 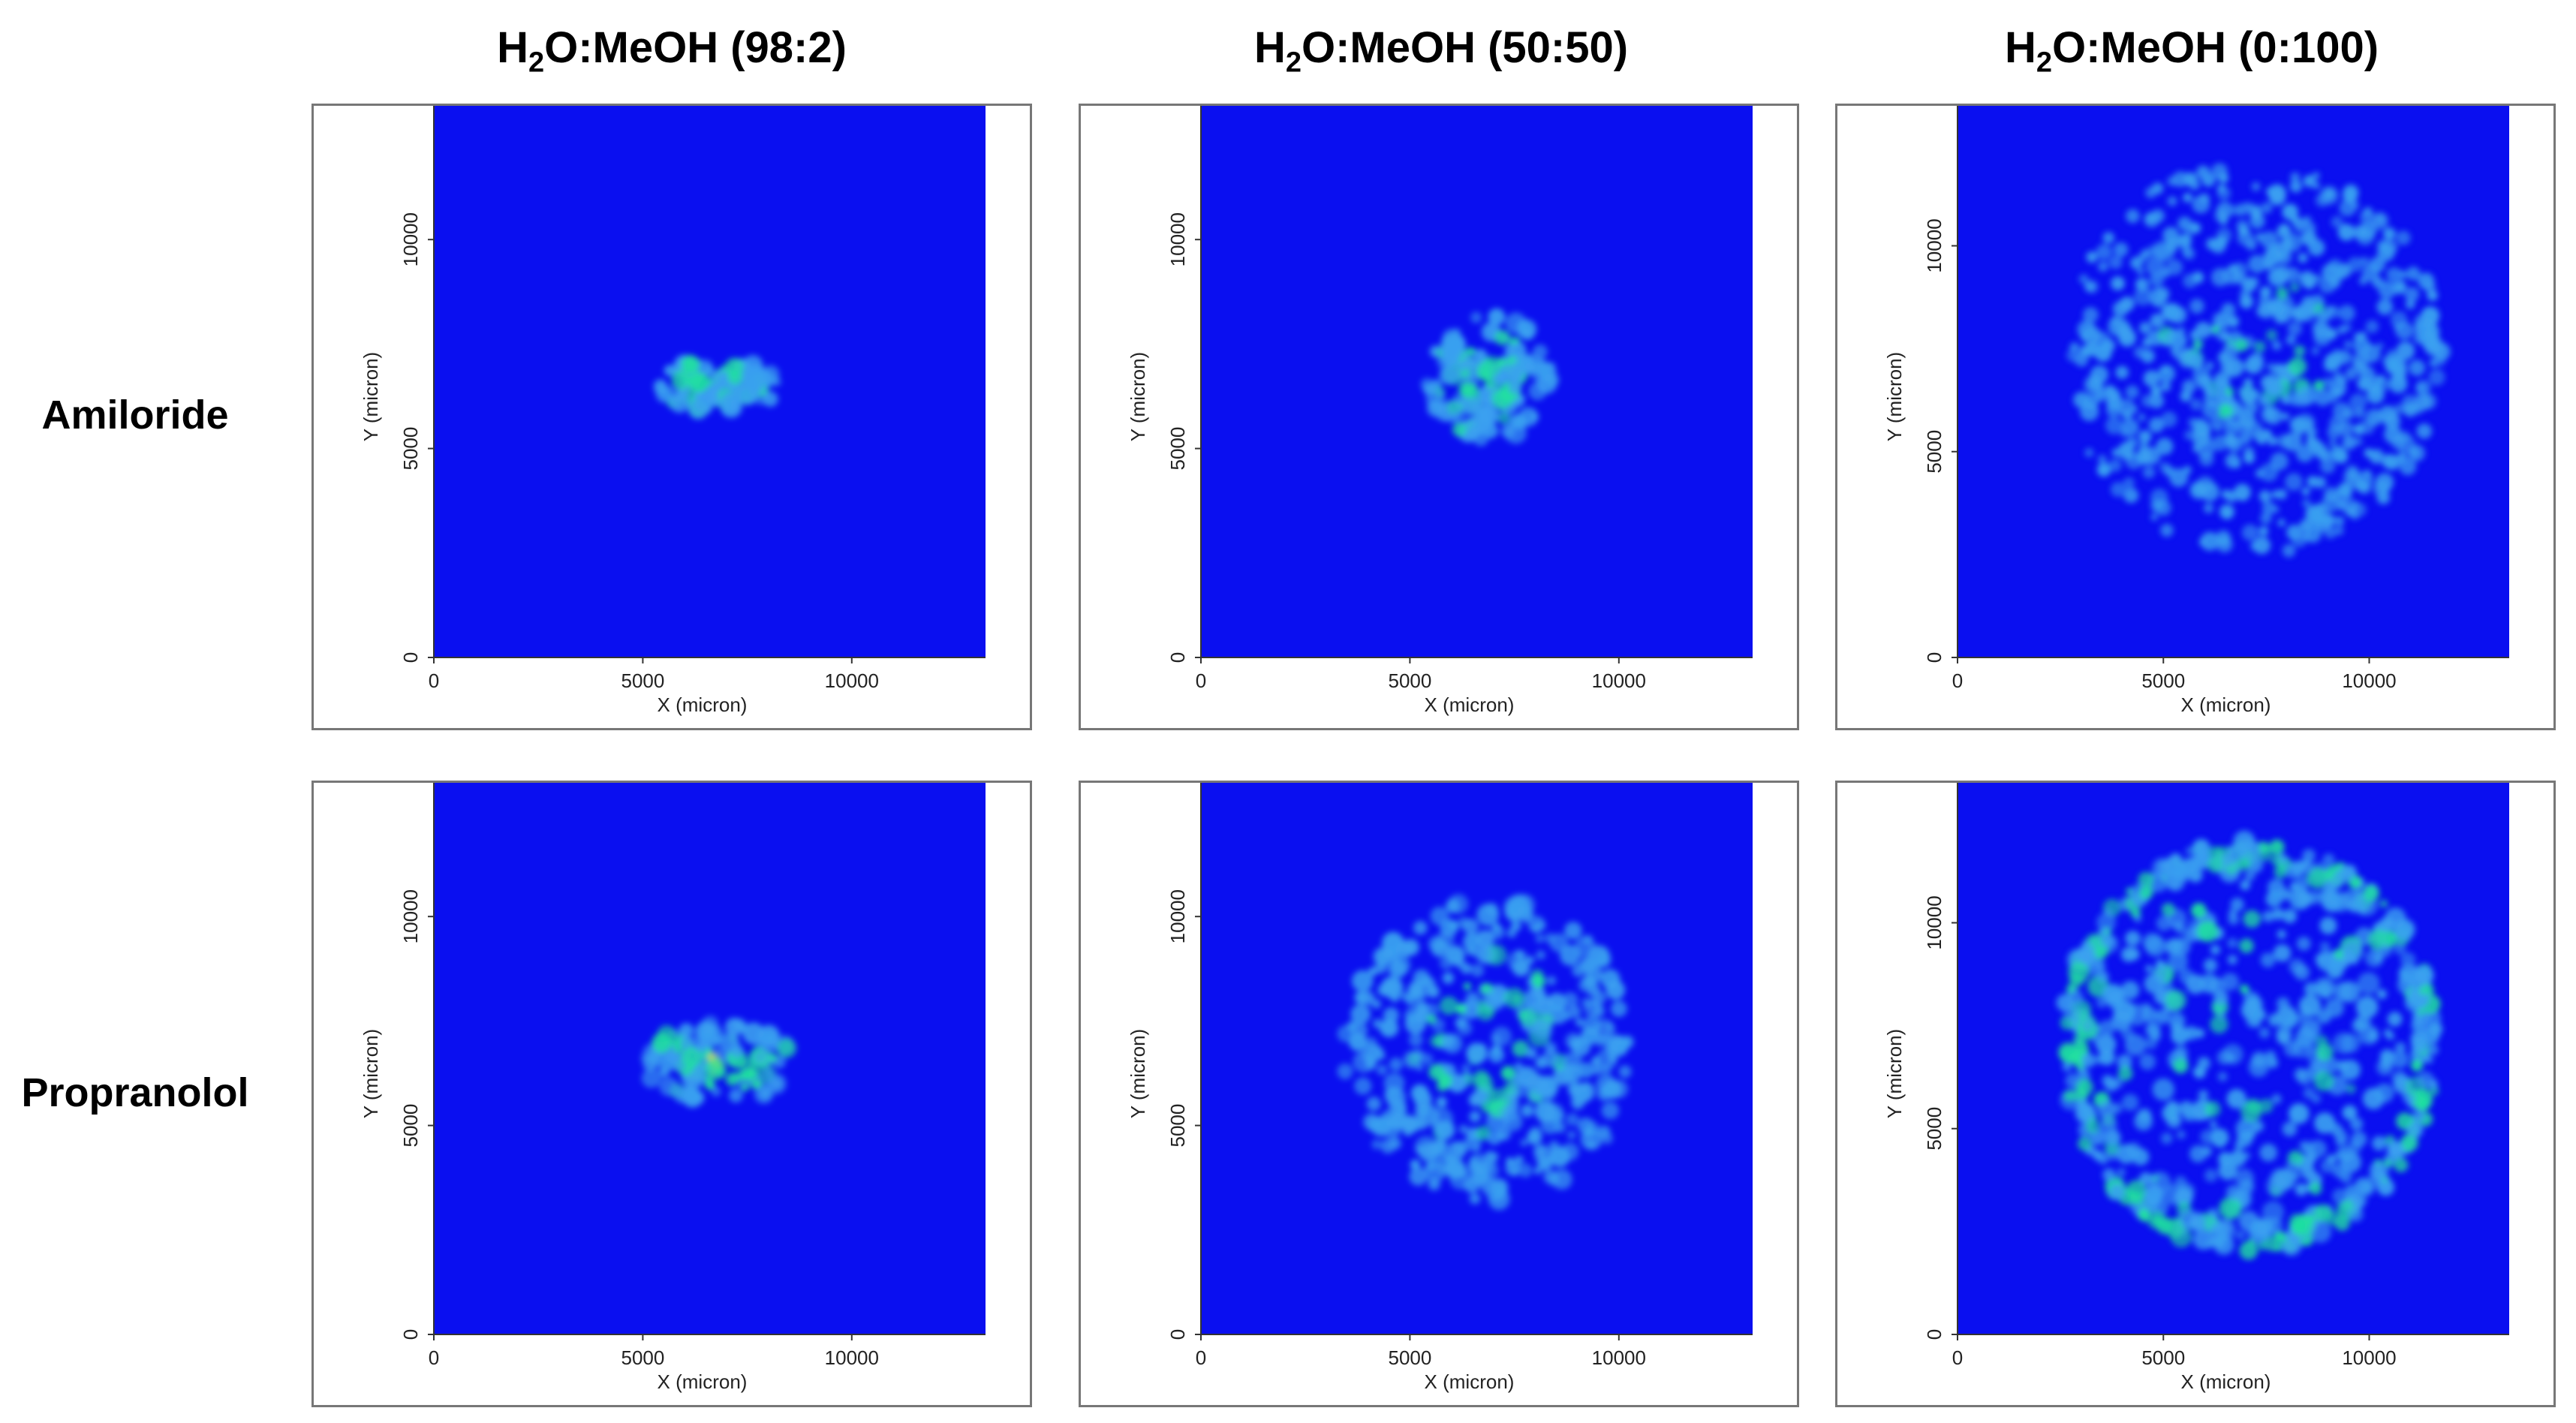 What do you see at coordinates (2215, 47) in the screenshot?
I see `column-title-3-suffix: O:MeOH (0:100)` at bounding box center [2215, 47].